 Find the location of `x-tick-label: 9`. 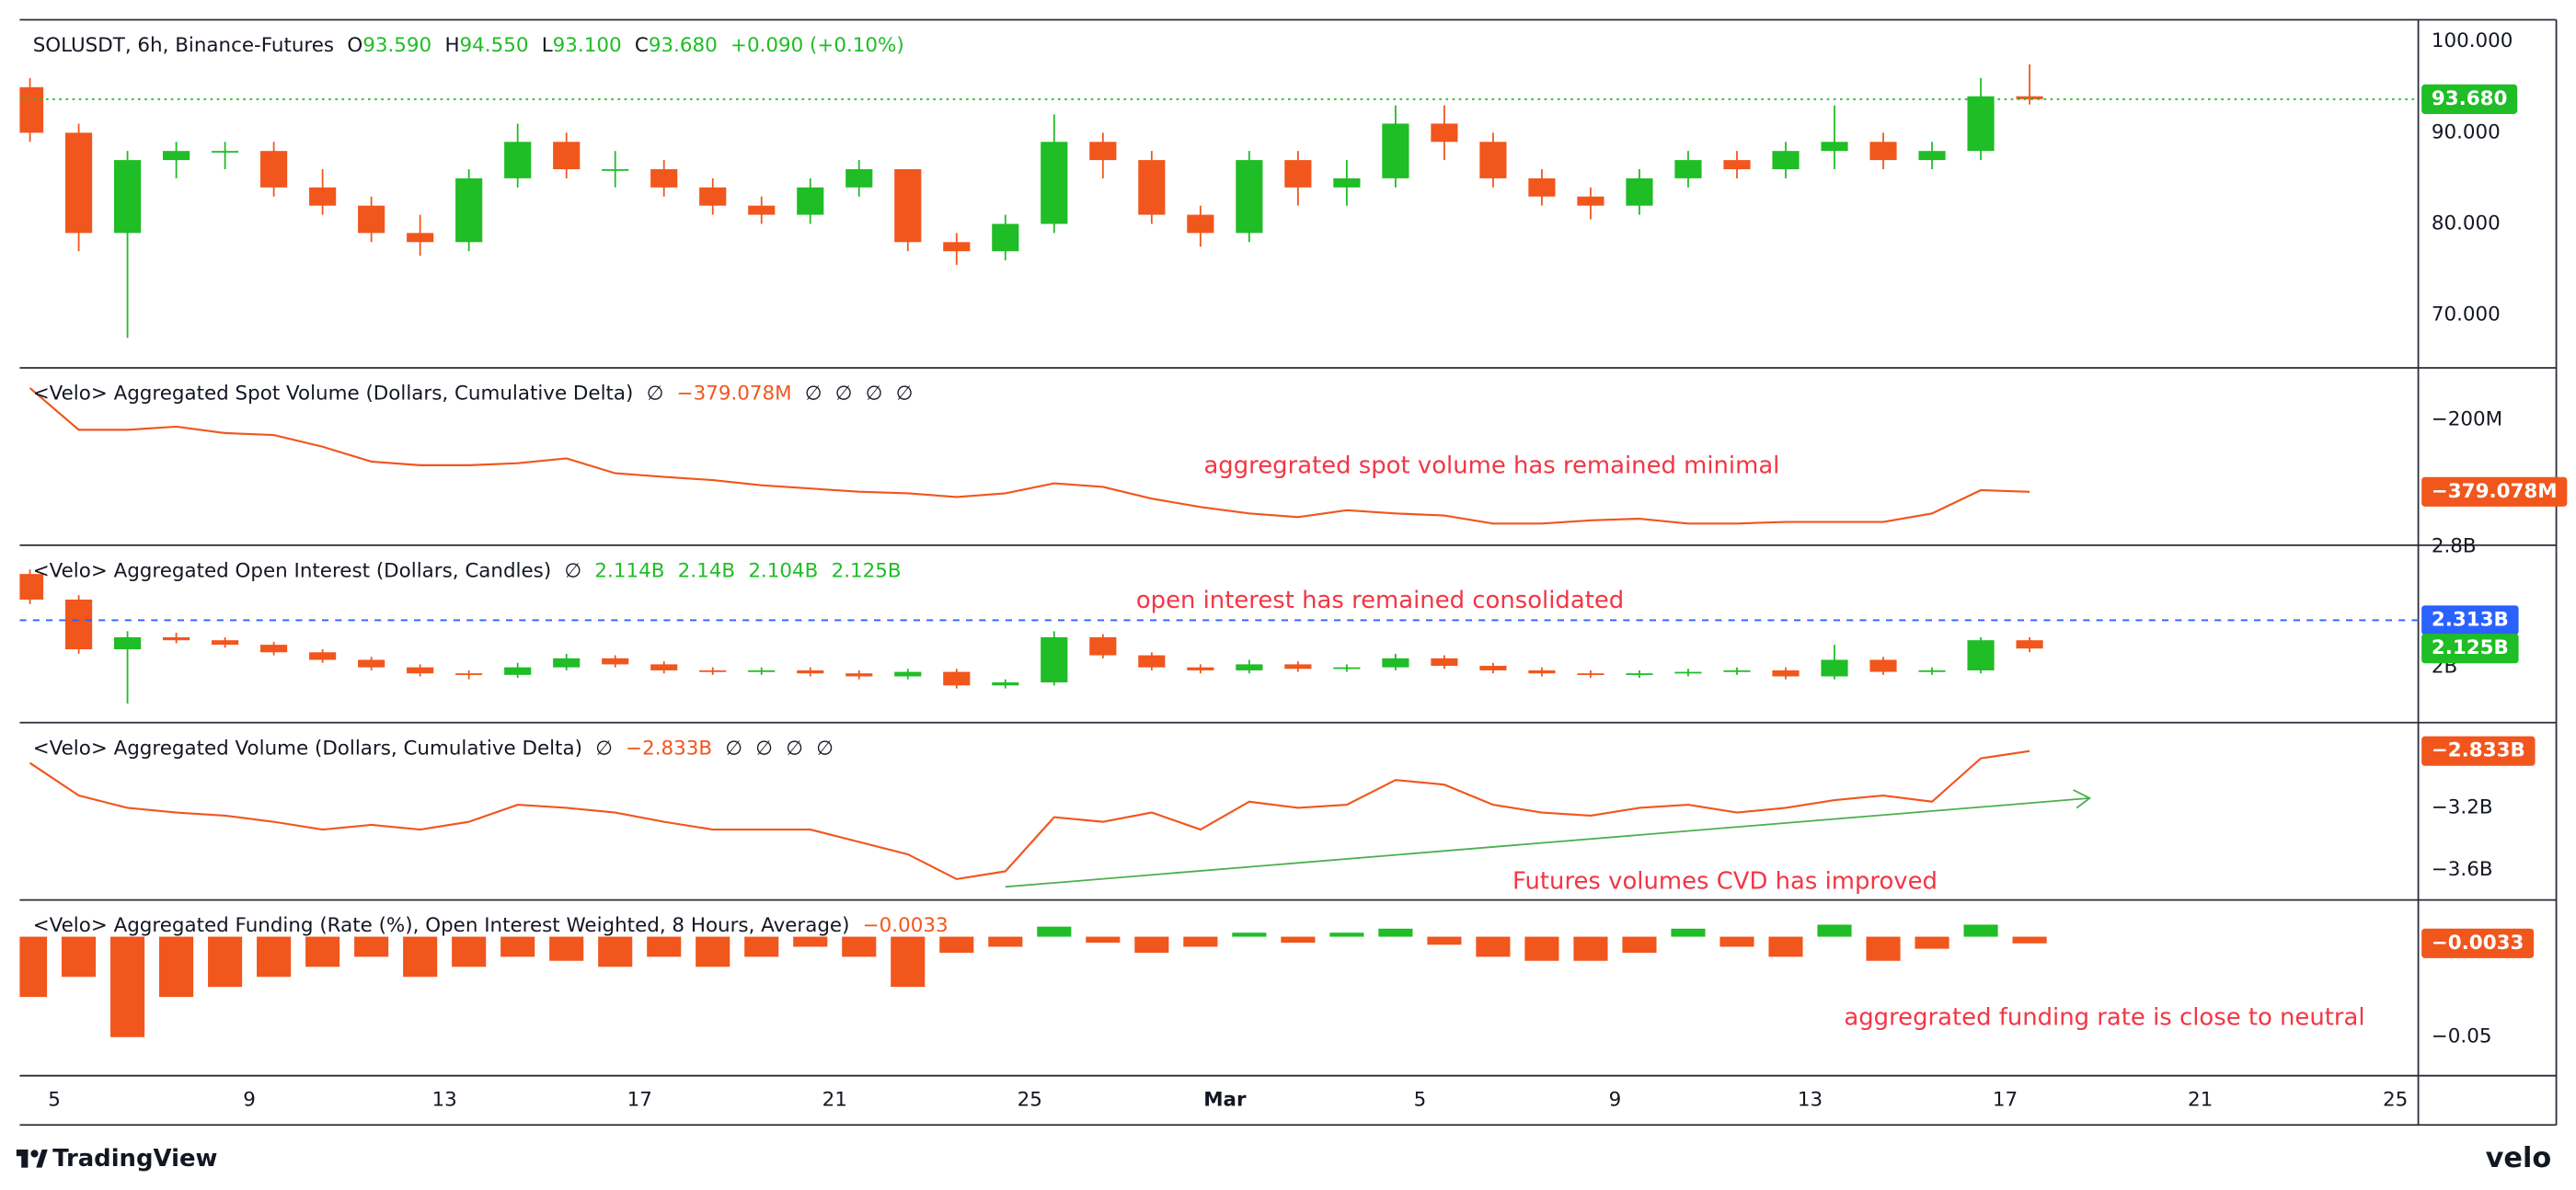

x-tick-label: 9 is located at coordinates (1615, 1099).